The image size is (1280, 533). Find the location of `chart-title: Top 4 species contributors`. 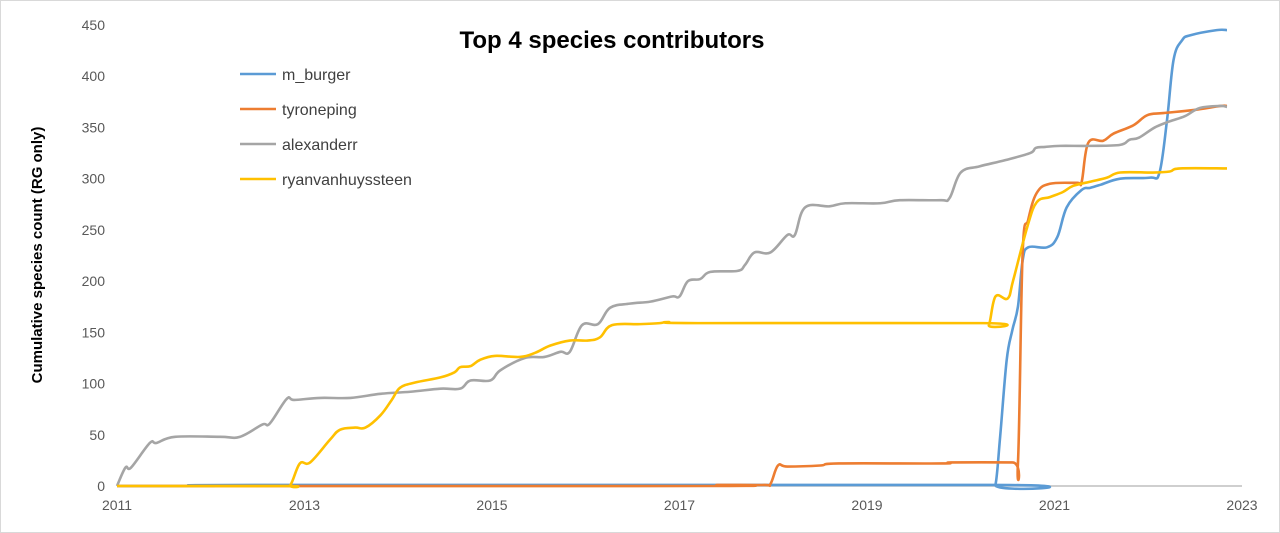

chart-title: Top 4 species contributors is located at coordinates (612, 40).